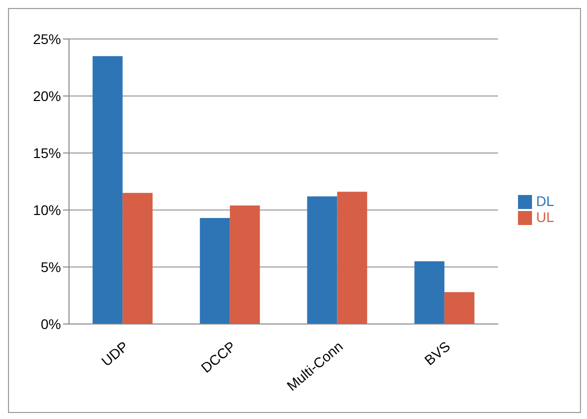  What do you see at coordinates (50, 324) in the screenshot?
I see `y-tick-label: 0%` at bounding box center [50, 324].